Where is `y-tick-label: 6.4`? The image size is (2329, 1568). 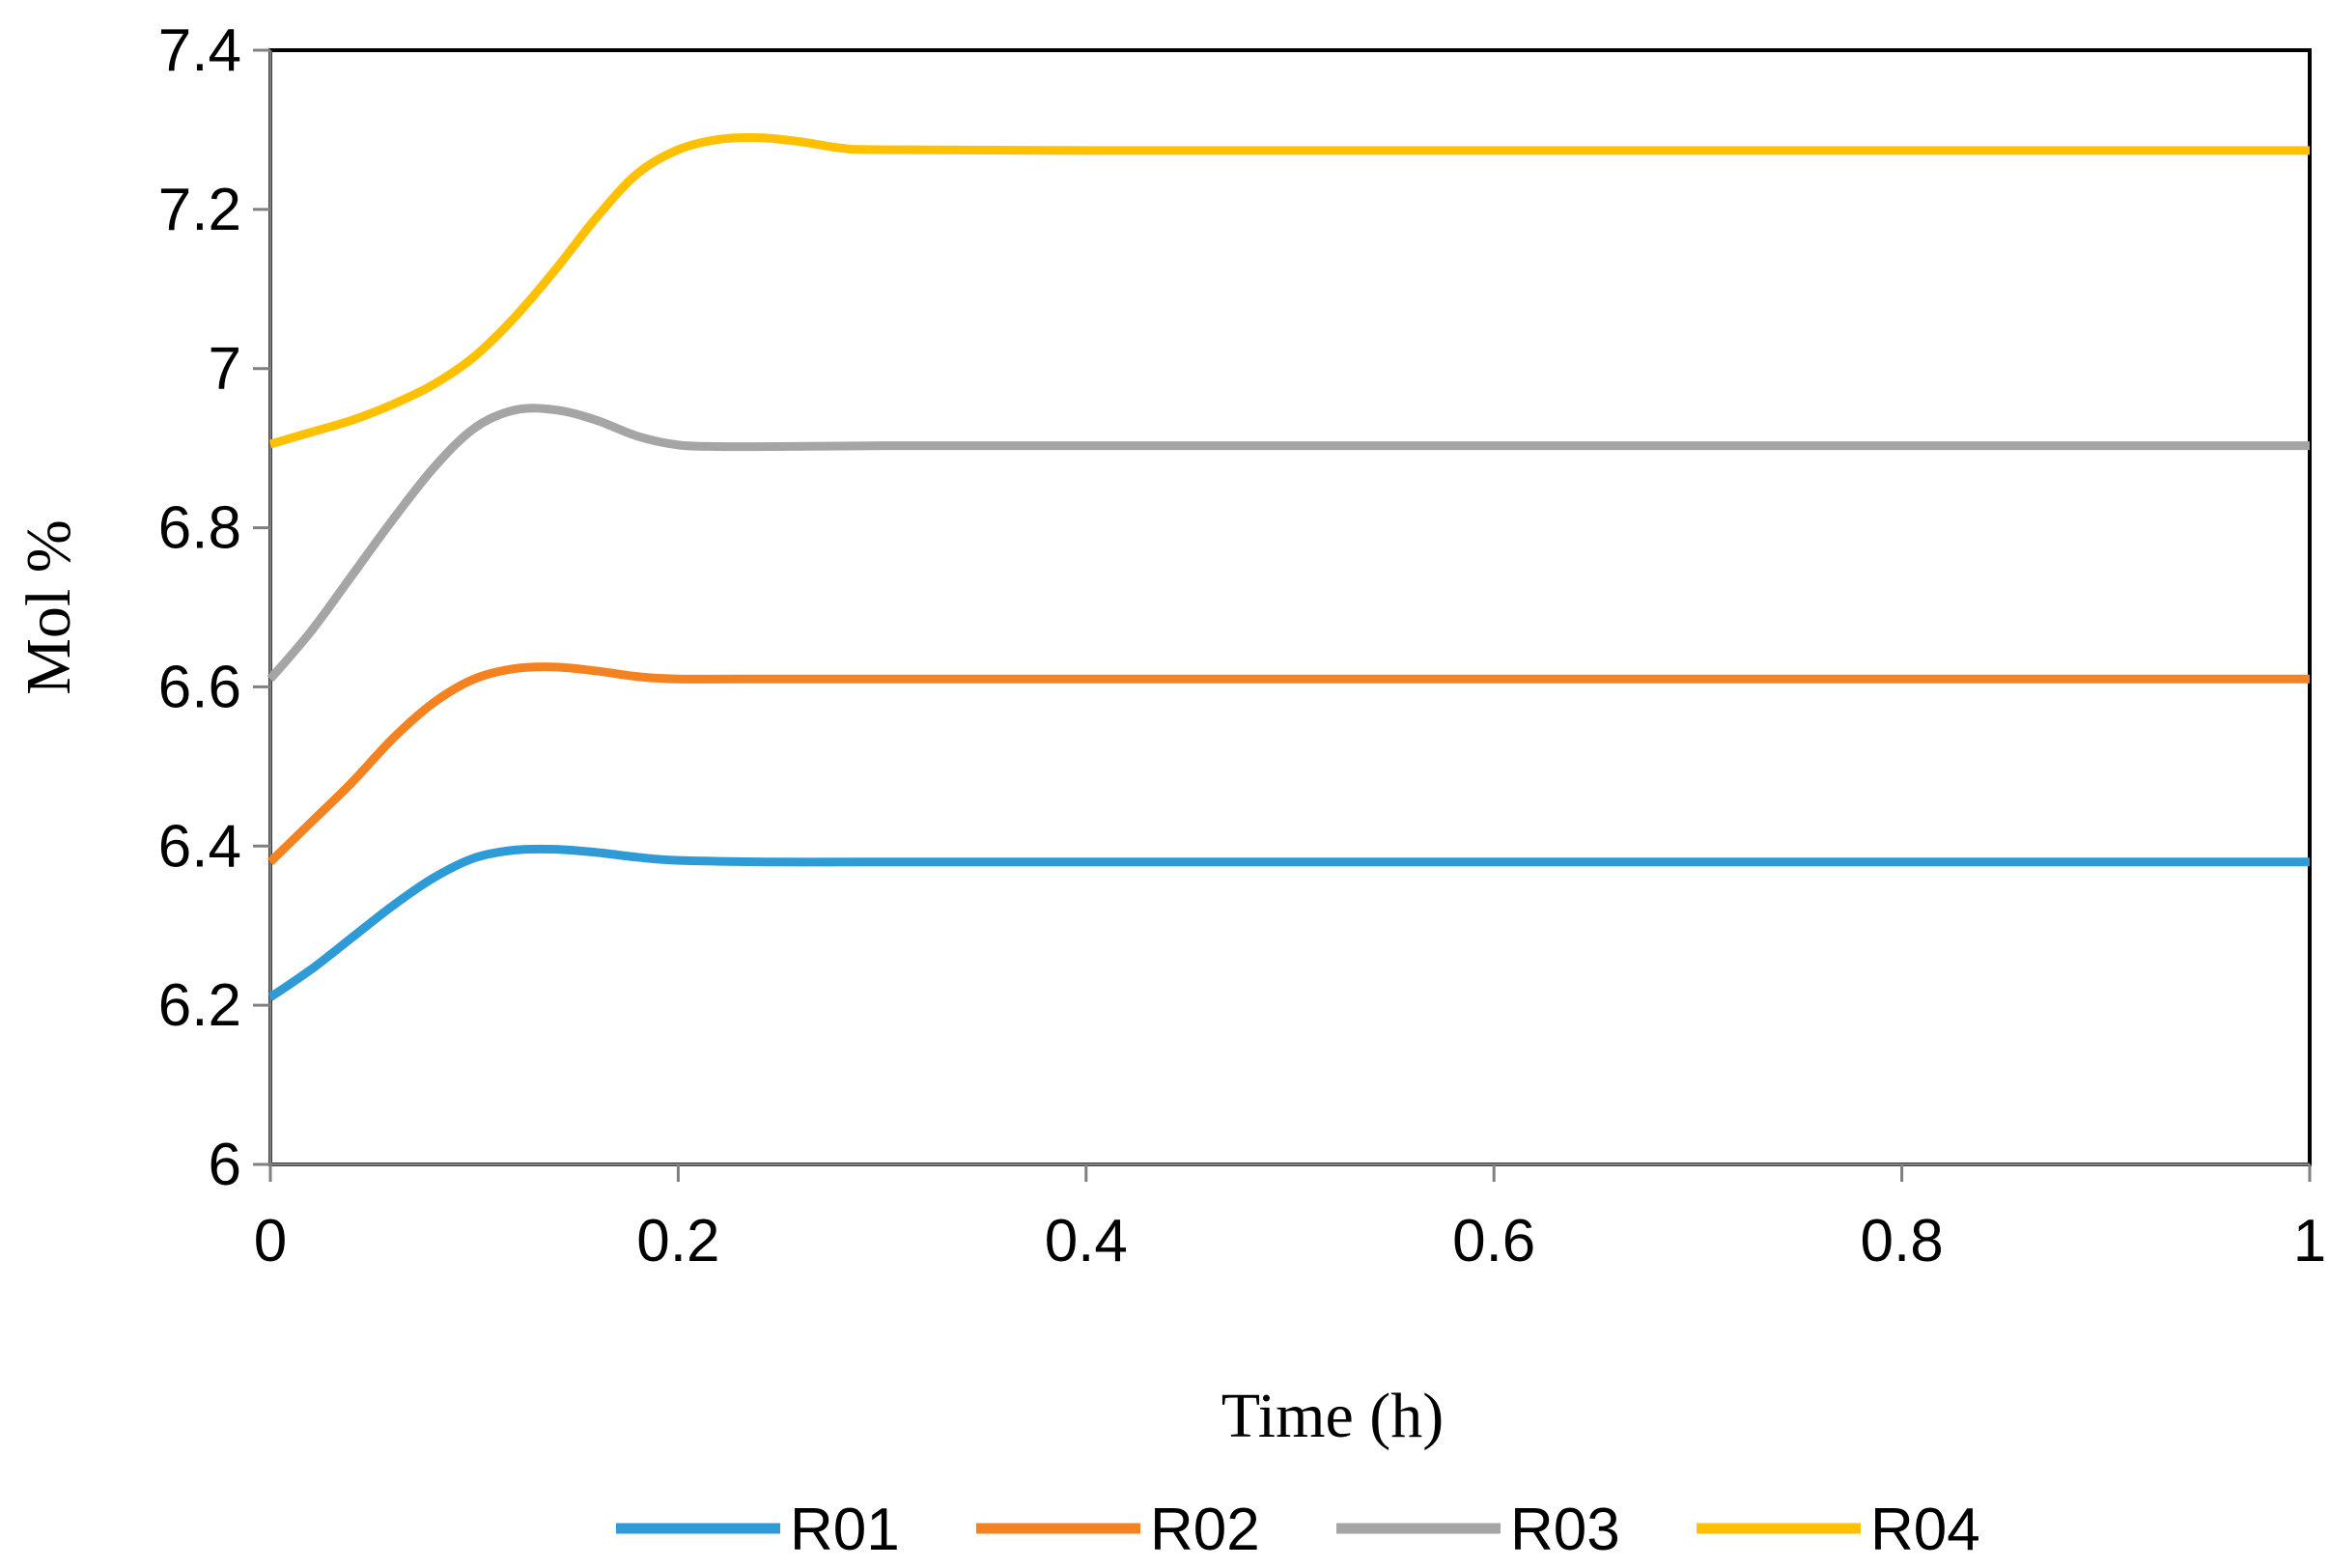 y-tick-label: 6.4 is located at coordinates (199, 847).